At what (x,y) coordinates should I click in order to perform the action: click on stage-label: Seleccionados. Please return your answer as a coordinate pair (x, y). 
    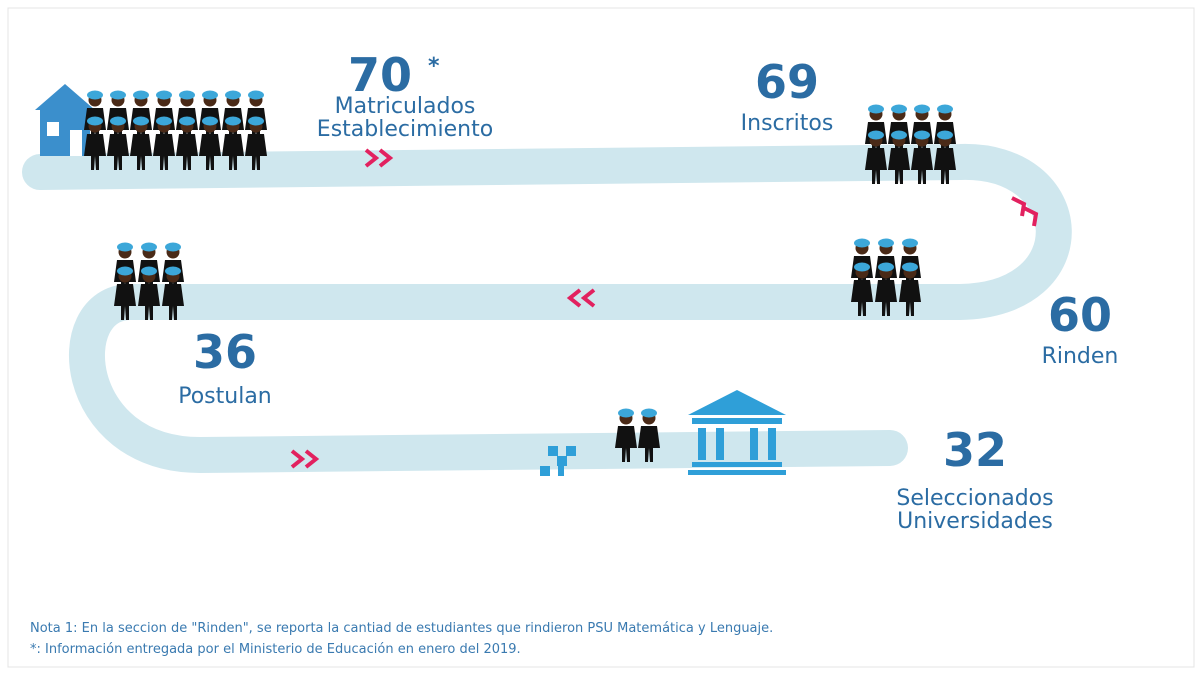
    Looking at the image, I should click on (974, 498).